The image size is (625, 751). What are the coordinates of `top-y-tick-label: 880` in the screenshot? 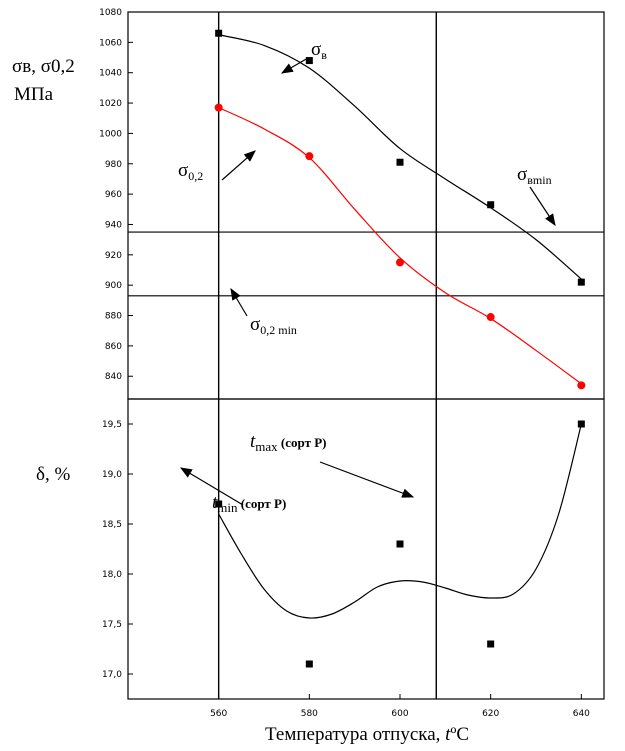 It's located at (113, 317).